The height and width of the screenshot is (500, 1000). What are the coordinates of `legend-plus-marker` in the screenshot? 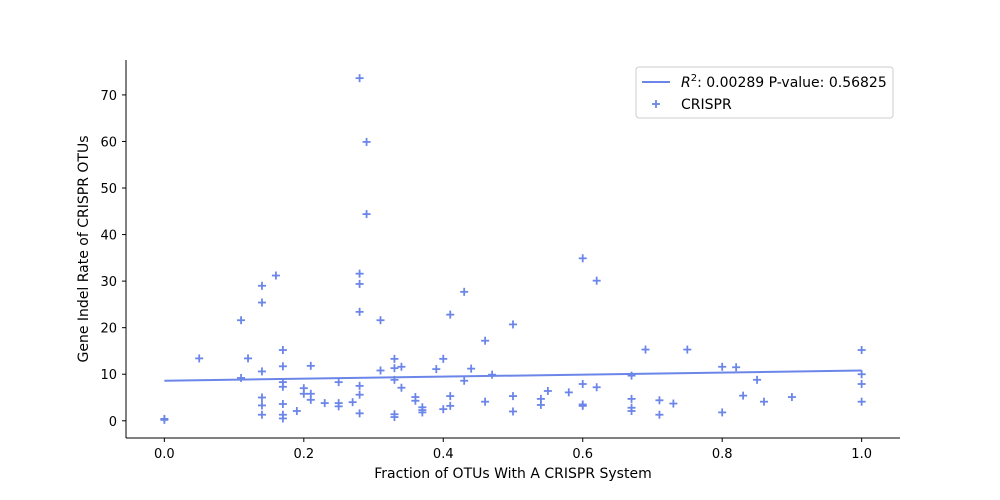 It's located at (656, 104).